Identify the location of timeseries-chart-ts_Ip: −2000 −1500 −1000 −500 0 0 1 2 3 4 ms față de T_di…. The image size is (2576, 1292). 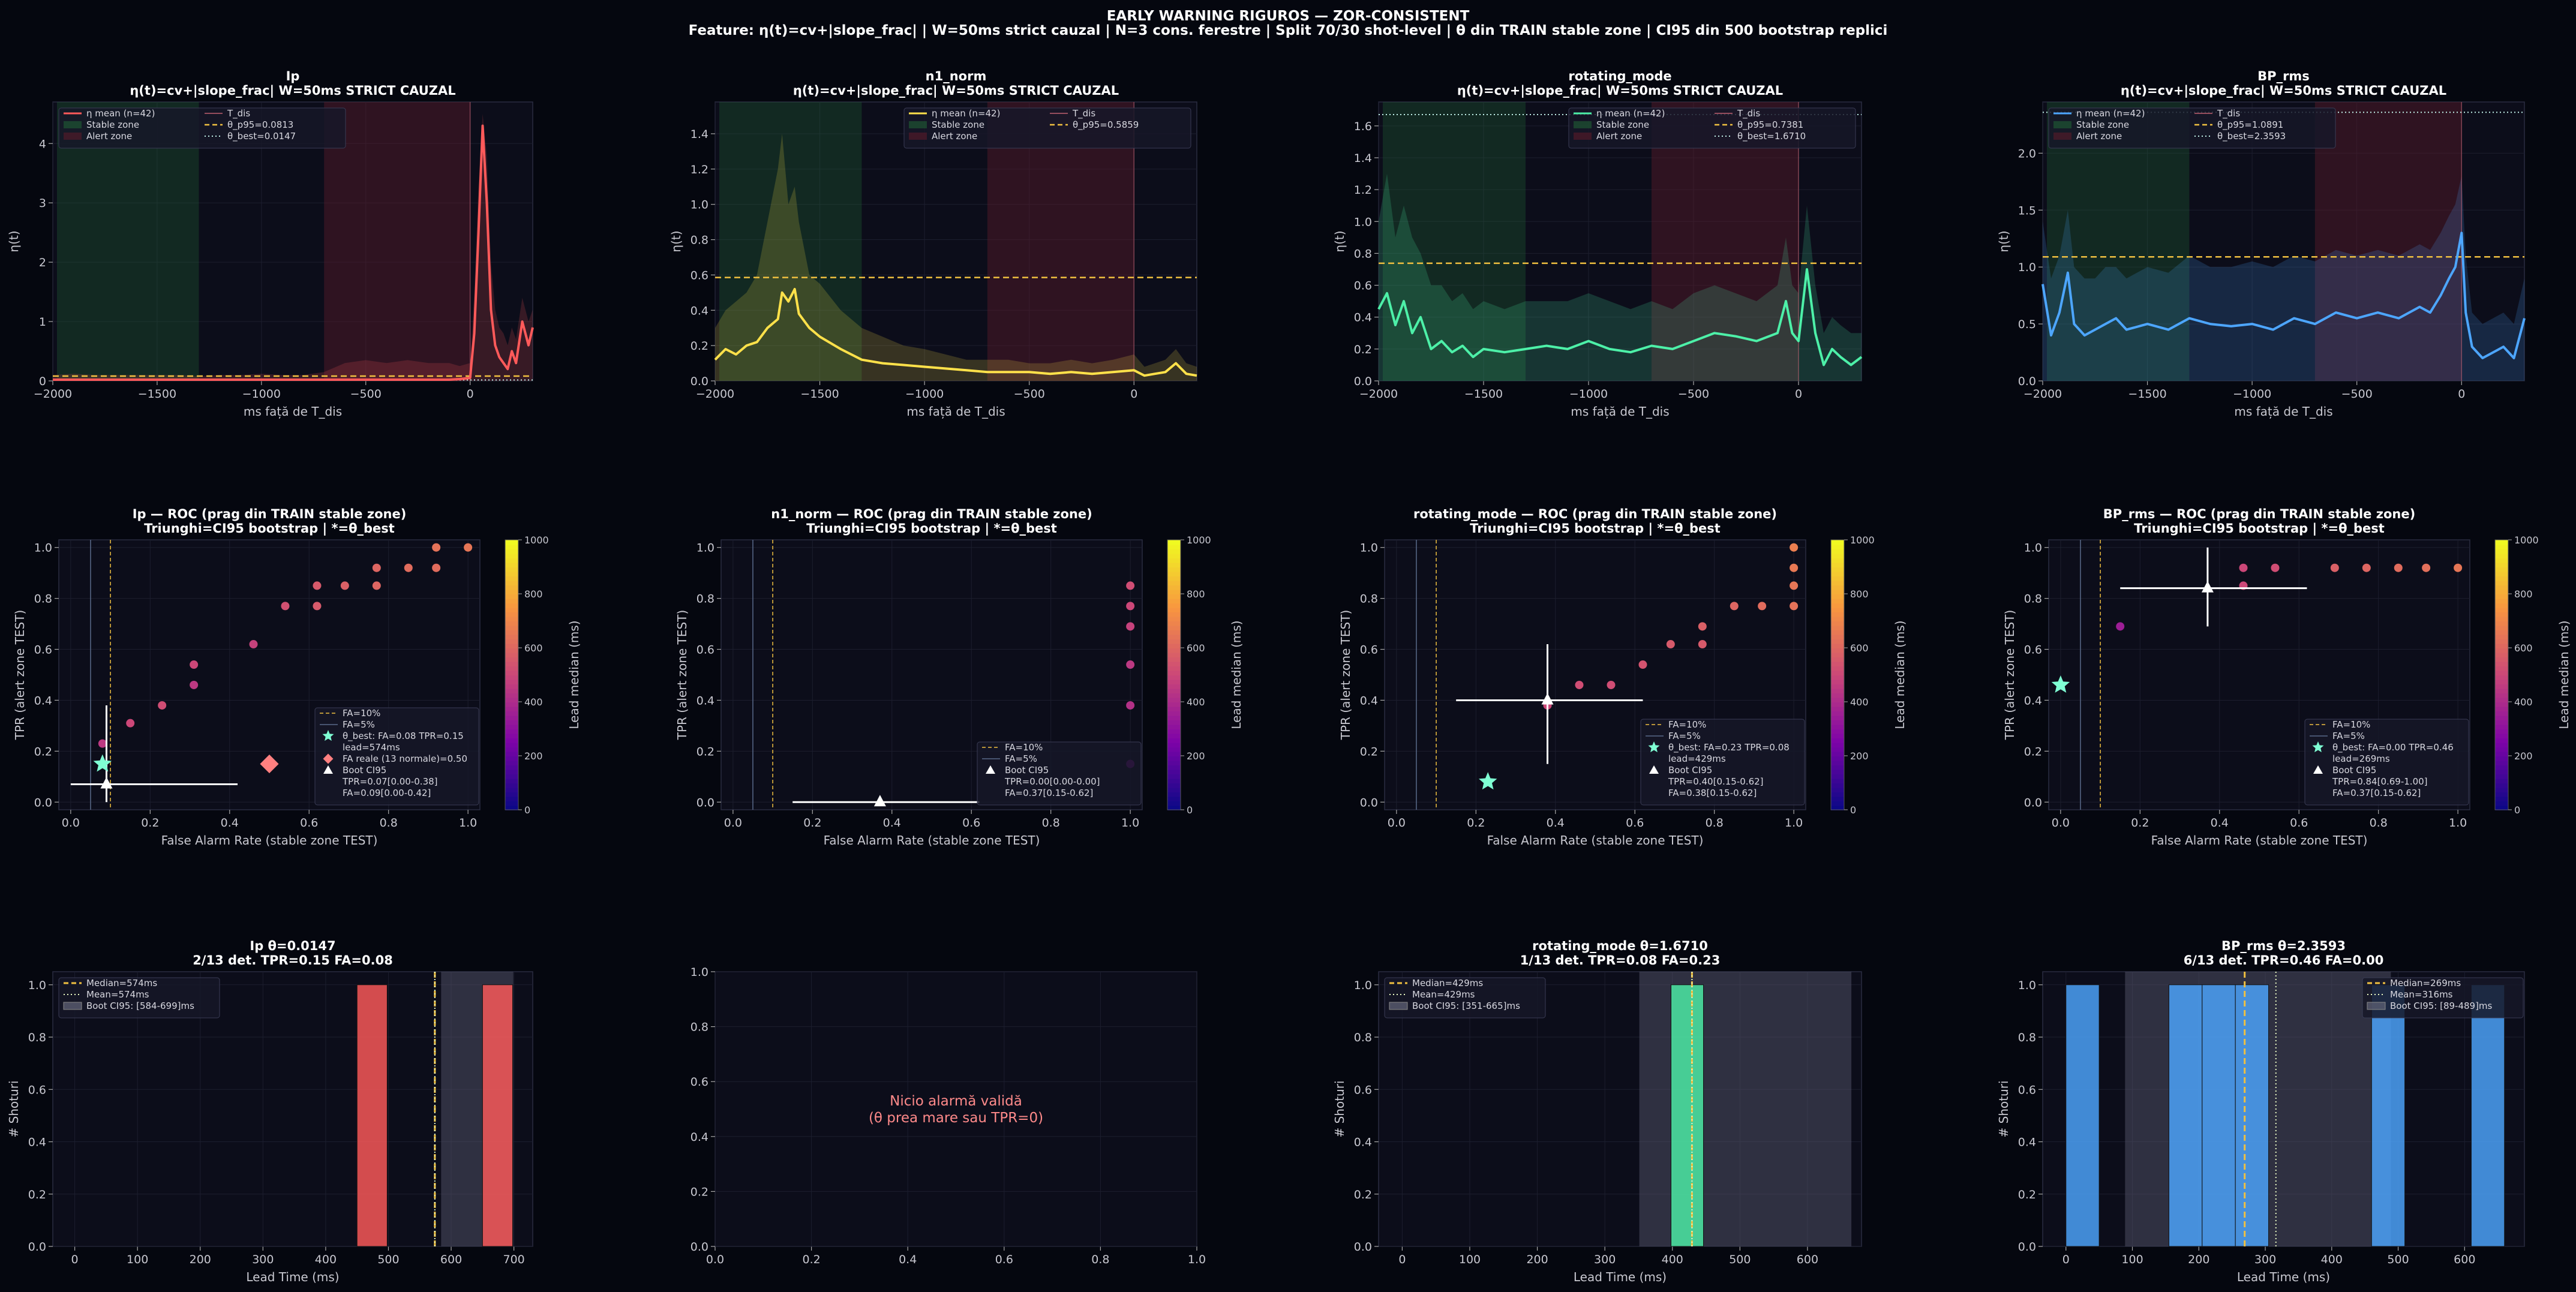
(270, 244).